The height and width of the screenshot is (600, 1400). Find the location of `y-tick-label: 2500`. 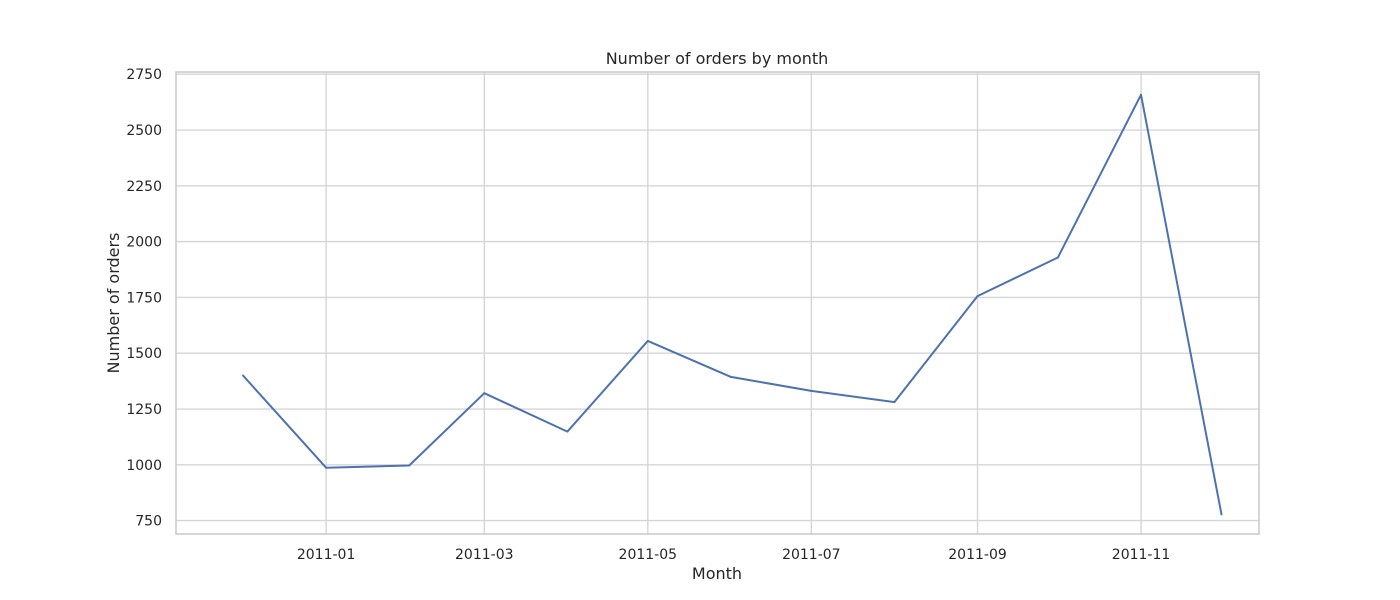

y-tick-label: 2500 is located at coordinates (144, 131).